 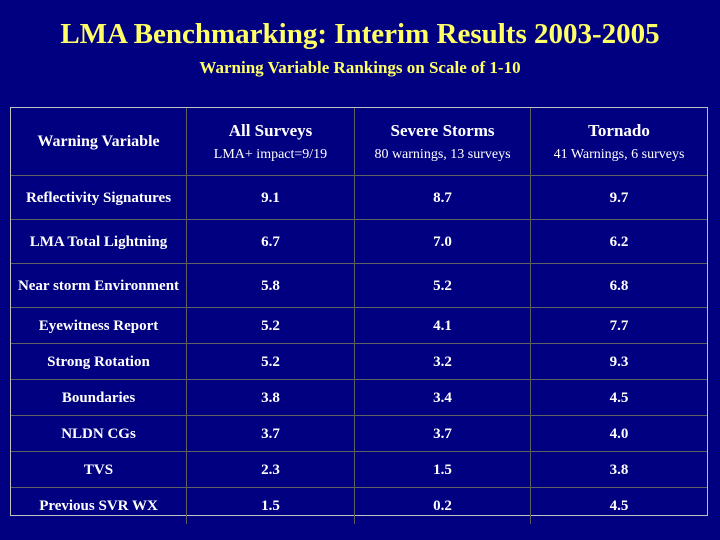 What do you see at coordinates (619, 362) in the screenshot?
I see `cell-value: 9.3` at bounding box center [619, 362].